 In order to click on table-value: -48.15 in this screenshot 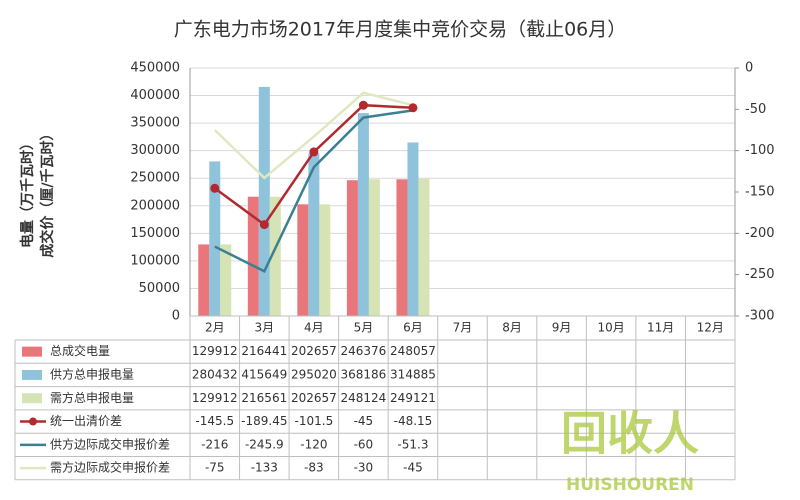, I will do `click(413, 421)`.